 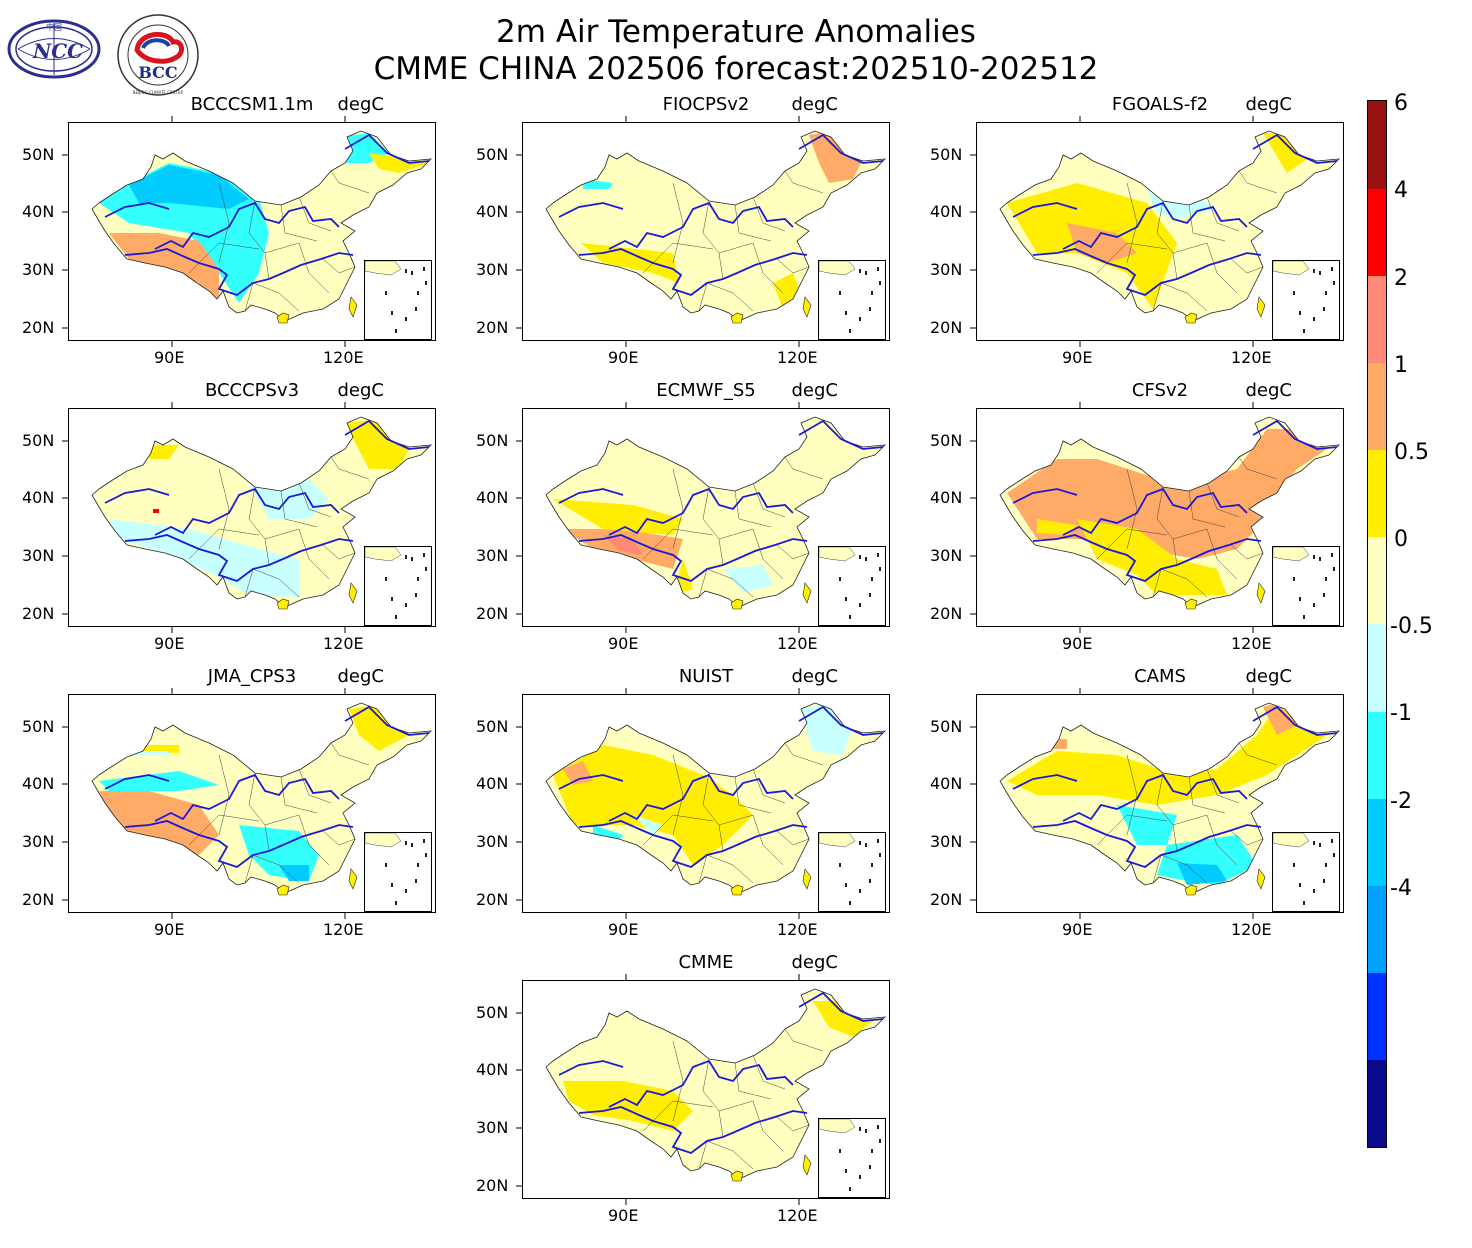 I want to click on panel-unit: degC, so click(x=815, y=104).